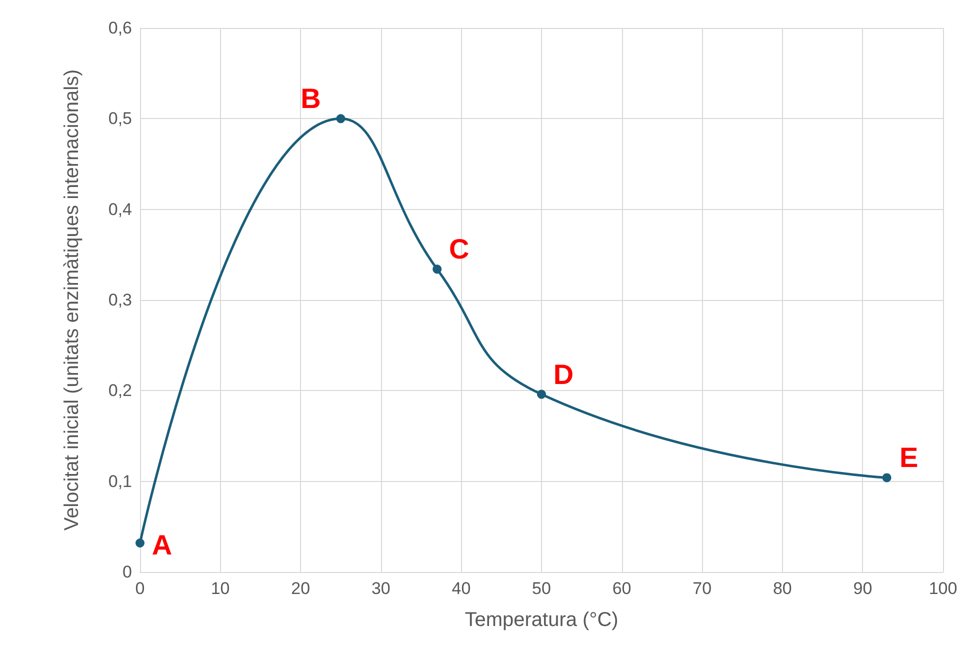  What do you see at coordinates (140, 588) in the screenshot?
I see `x-tick-label: 0` at bounding box center [140, 588].